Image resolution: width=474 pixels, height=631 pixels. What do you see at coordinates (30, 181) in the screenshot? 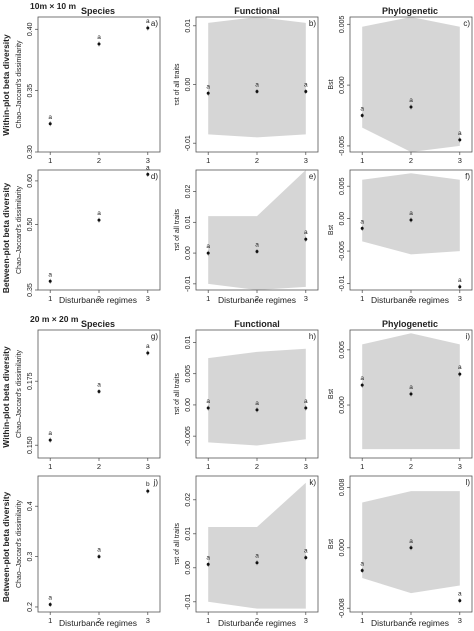
I see `y-tick-label: 0.60` at bounding box center [30, 181].